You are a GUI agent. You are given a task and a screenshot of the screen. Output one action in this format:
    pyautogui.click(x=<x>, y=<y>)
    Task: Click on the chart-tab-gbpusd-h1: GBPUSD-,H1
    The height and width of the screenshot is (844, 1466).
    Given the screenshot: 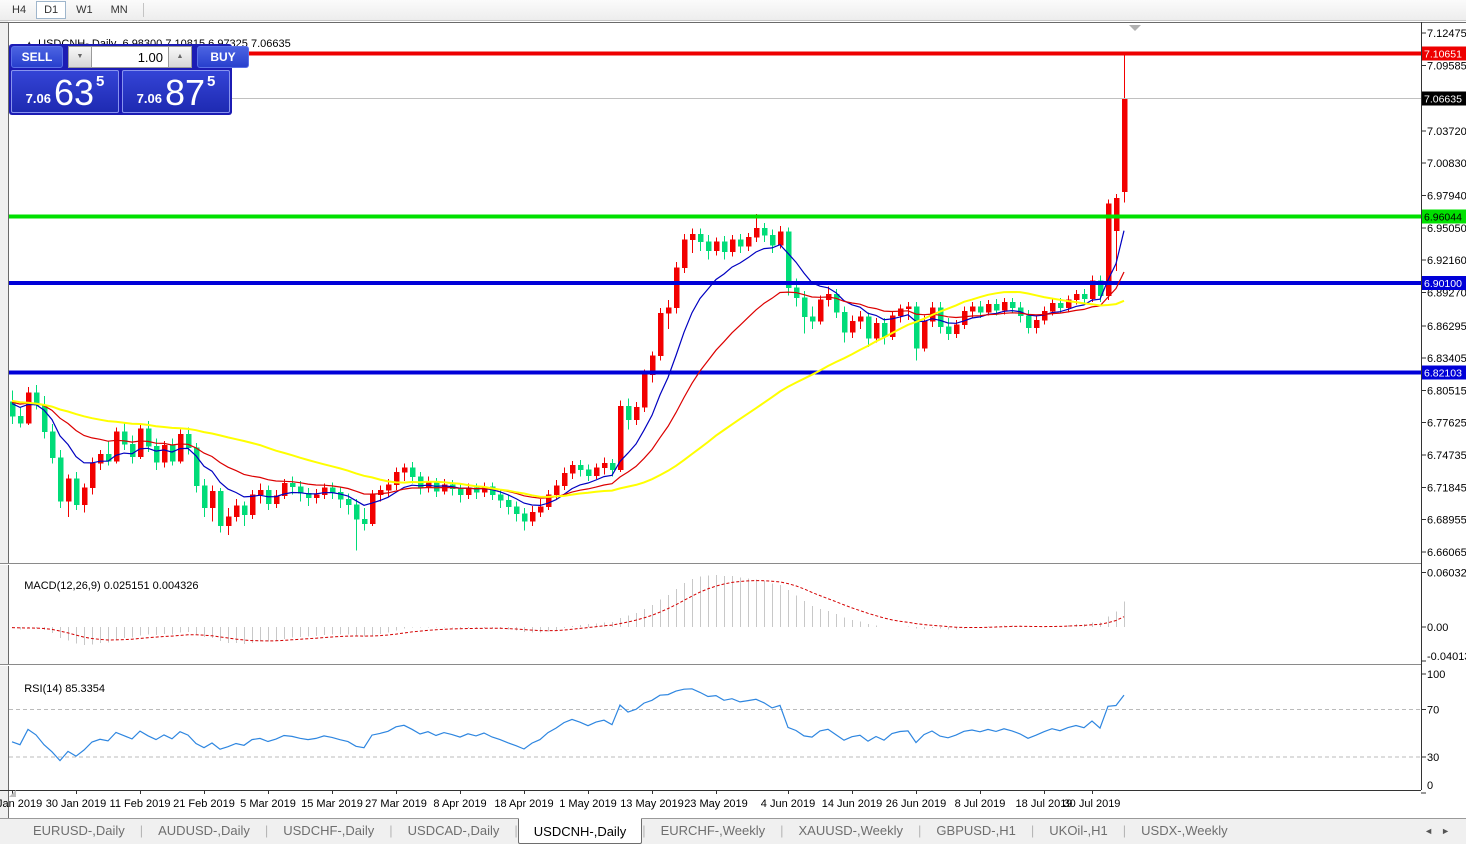 What is the action you would take?
    pyautogui.click(x=976, y=830)
    